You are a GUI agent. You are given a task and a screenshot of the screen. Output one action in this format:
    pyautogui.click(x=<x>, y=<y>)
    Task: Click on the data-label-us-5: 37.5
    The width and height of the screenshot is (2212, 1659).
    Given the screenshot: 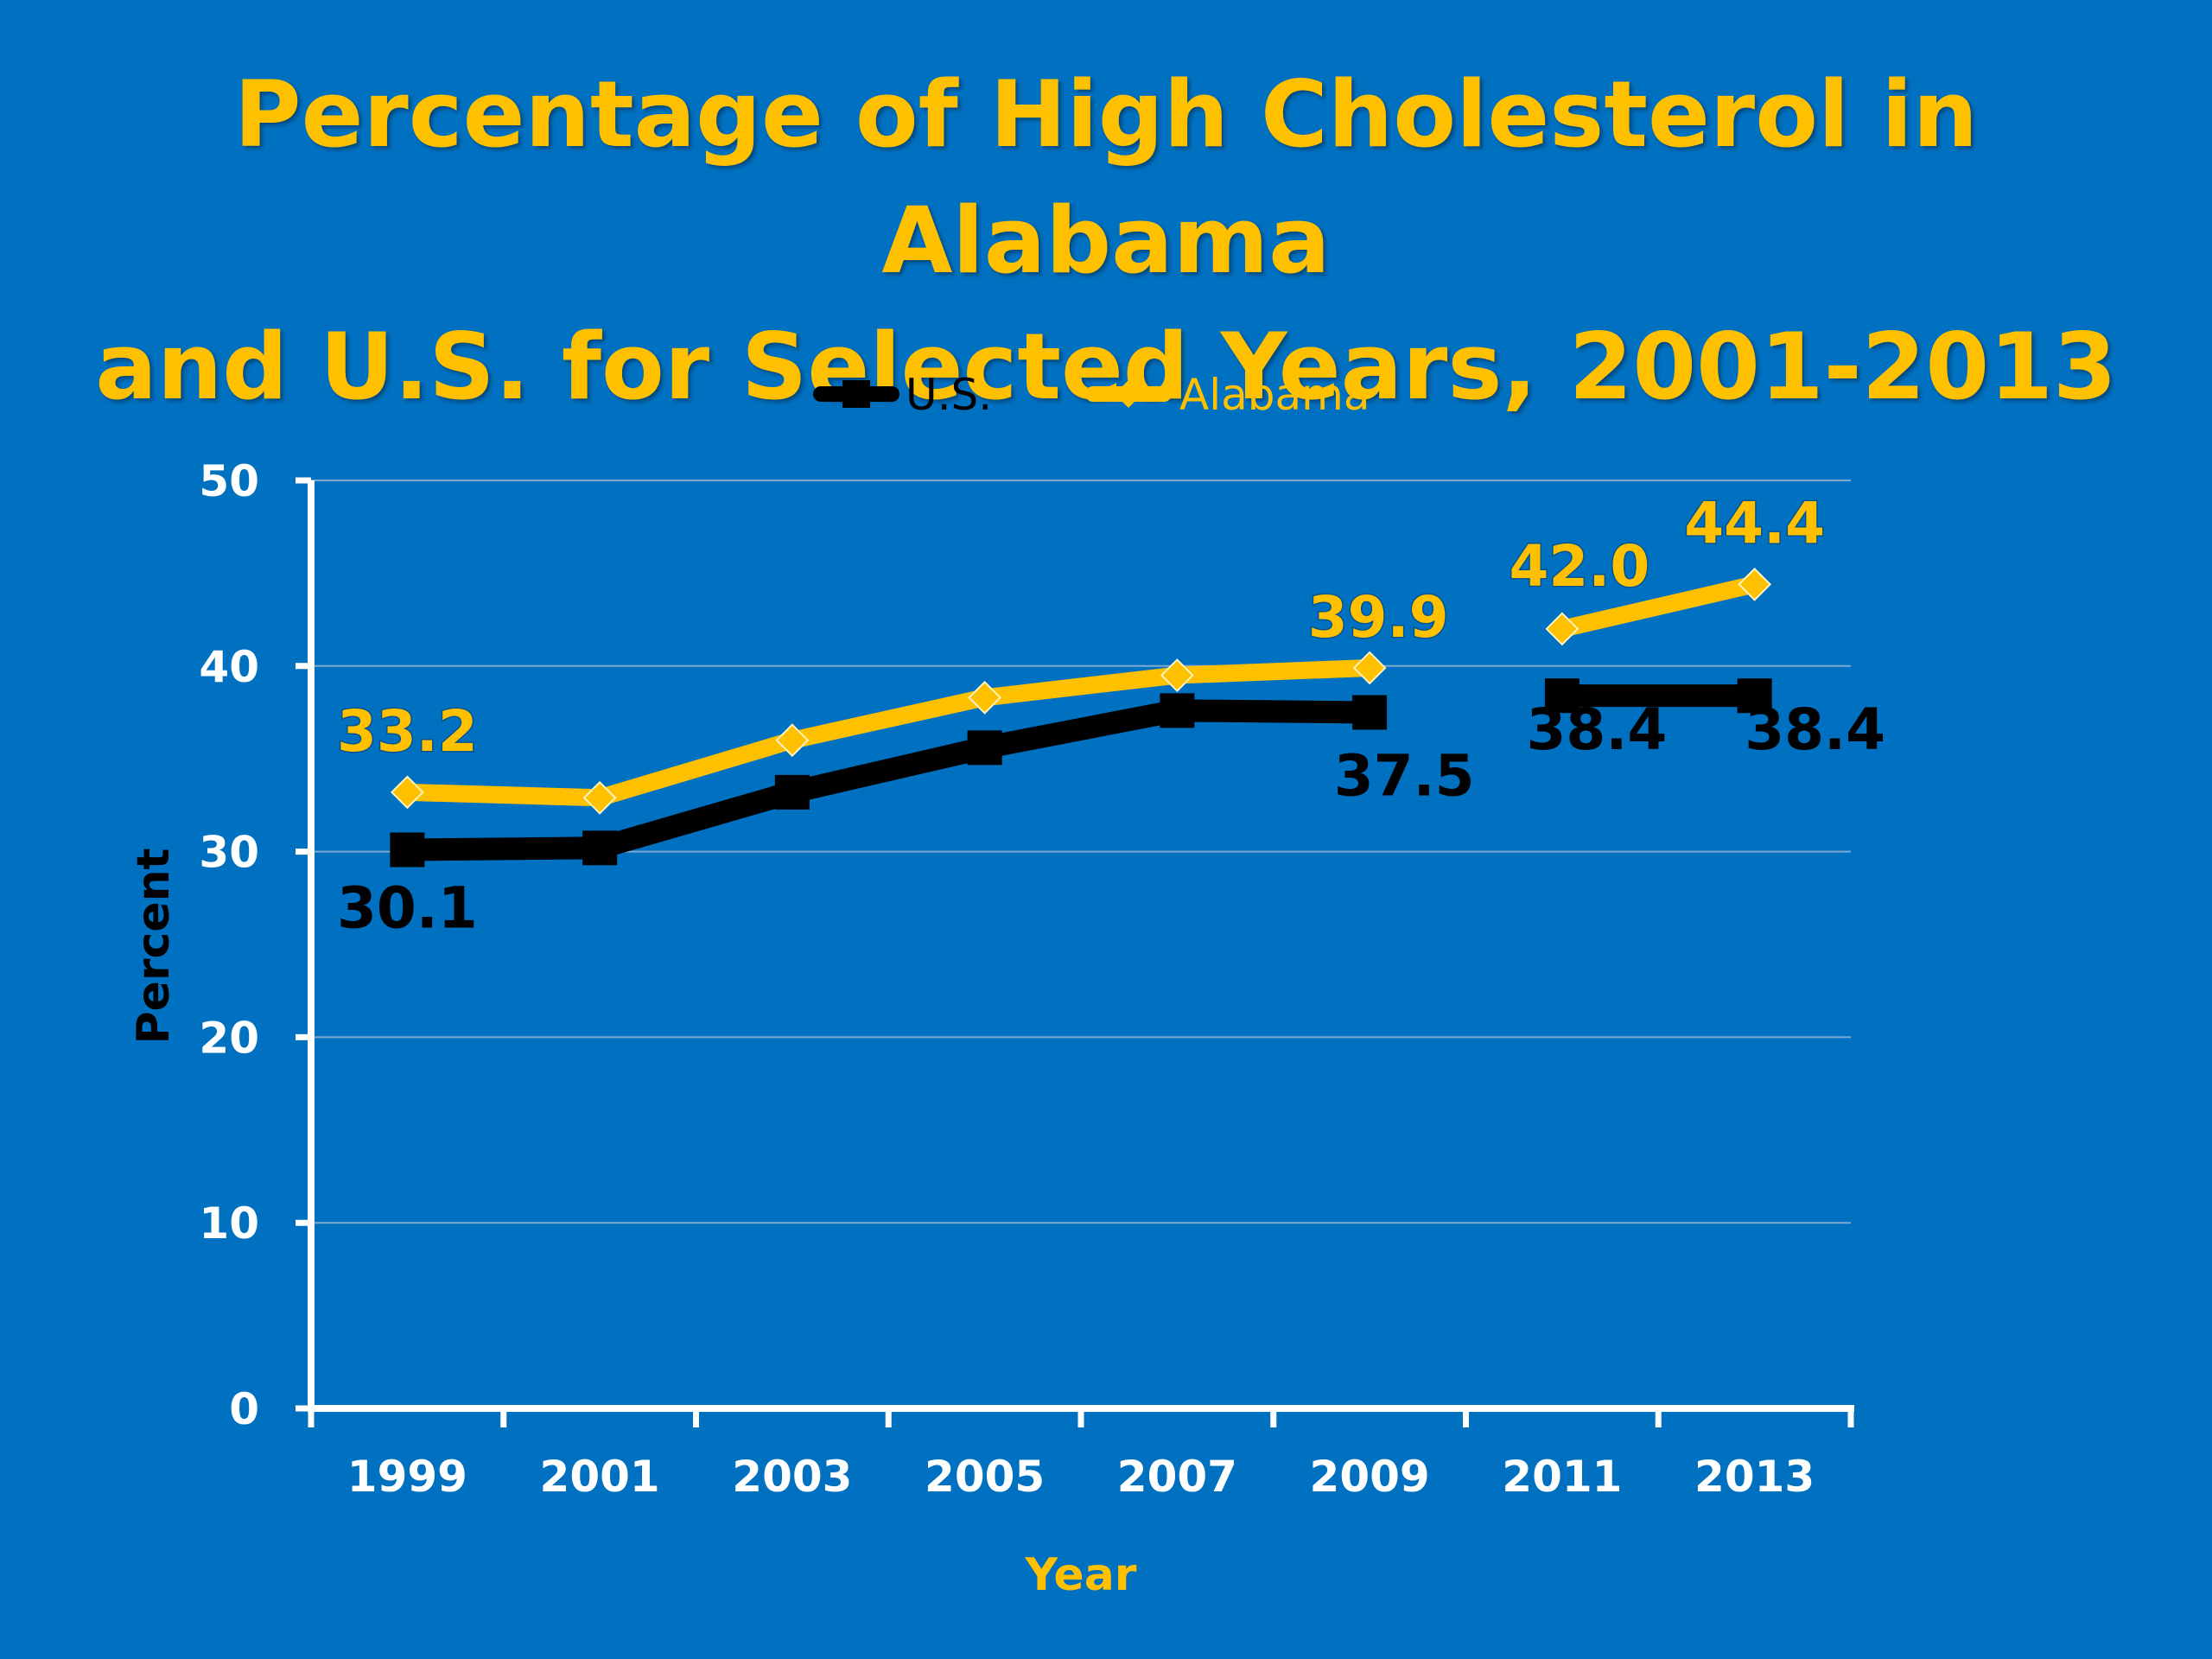 What is the action you would take?
    pyautogui.click(x=1404, y=776)
    